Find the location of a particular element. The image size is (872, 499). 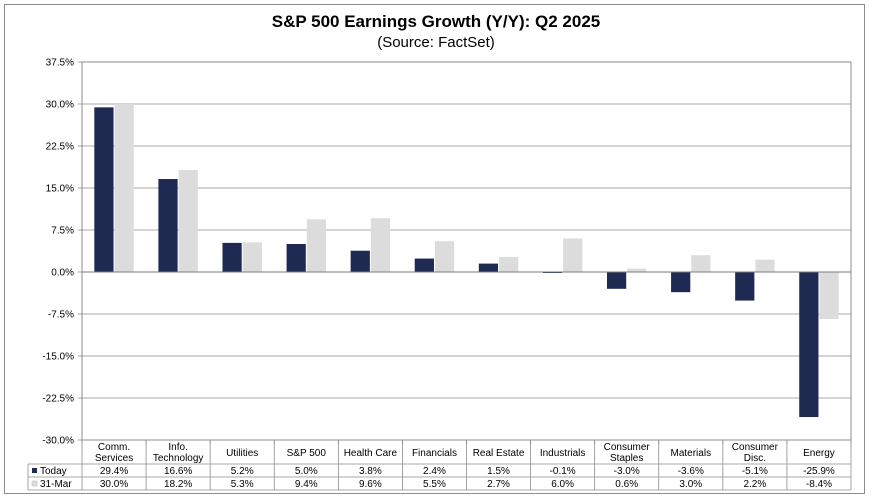

data-label: -3.6% is located at coordinates (691, 471).